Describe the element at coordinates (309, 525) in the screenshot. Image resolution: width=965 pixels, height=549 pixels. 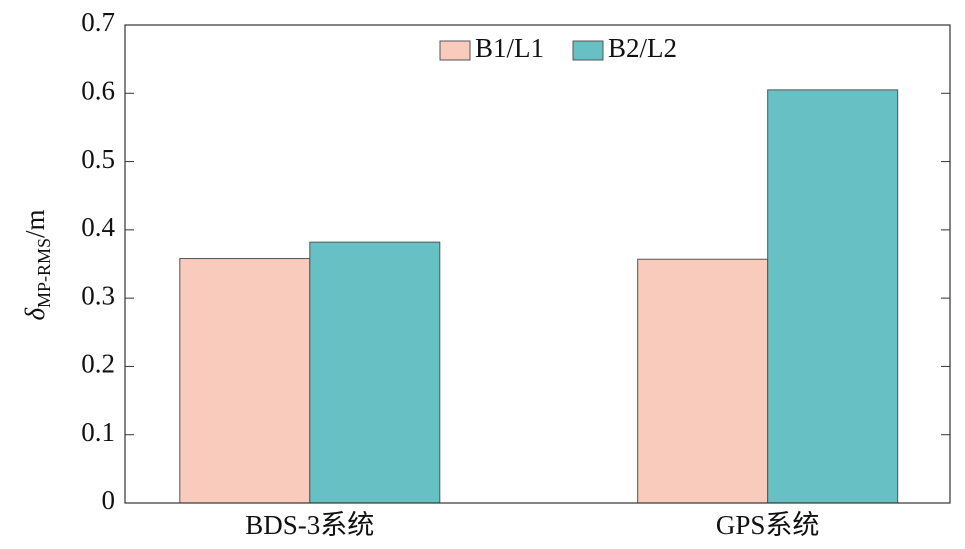
I see `x-tick-label: BDS-3系统` at that location.